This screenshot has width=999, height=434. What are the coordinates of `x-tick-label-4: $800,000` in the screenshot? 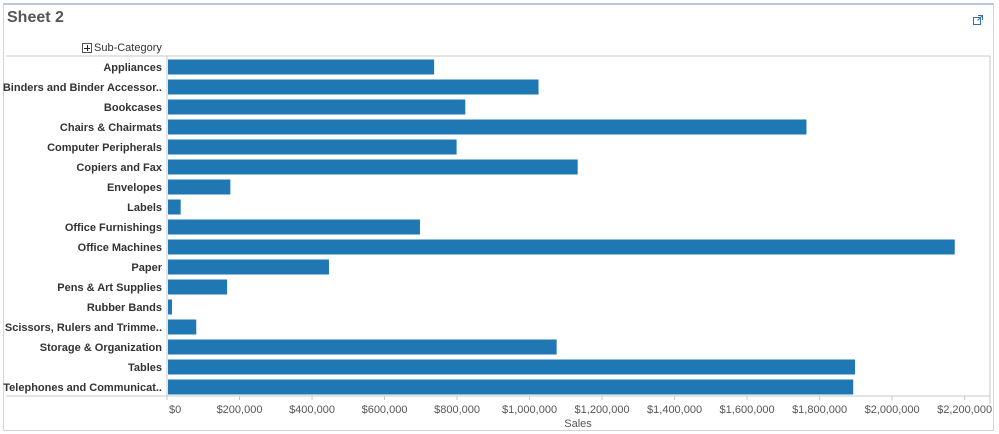 It's located at (457, 410).